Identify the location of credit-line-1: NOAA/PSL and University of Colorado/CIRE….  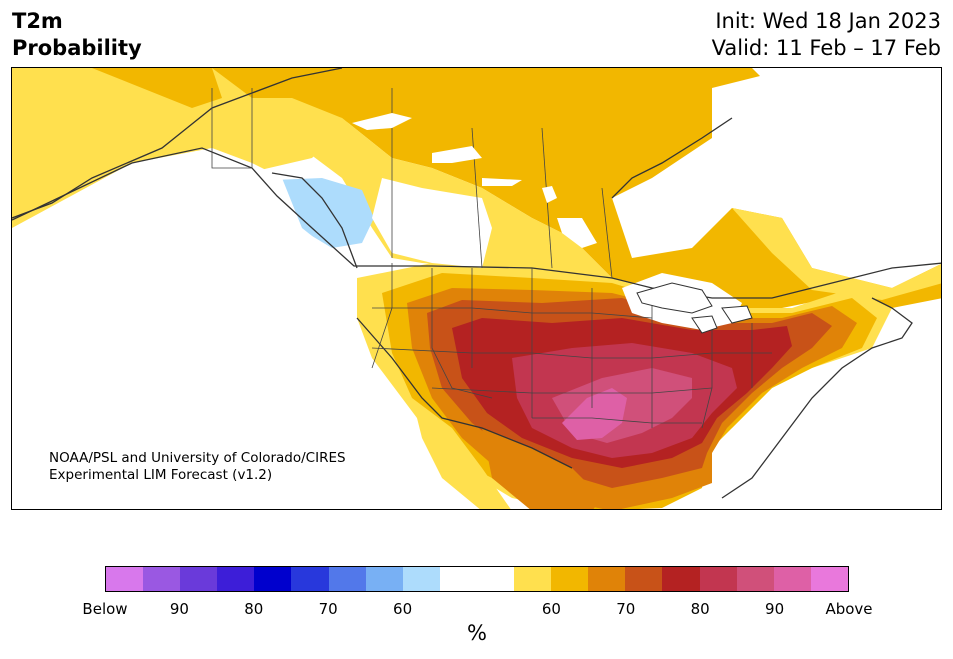
(197, 458).